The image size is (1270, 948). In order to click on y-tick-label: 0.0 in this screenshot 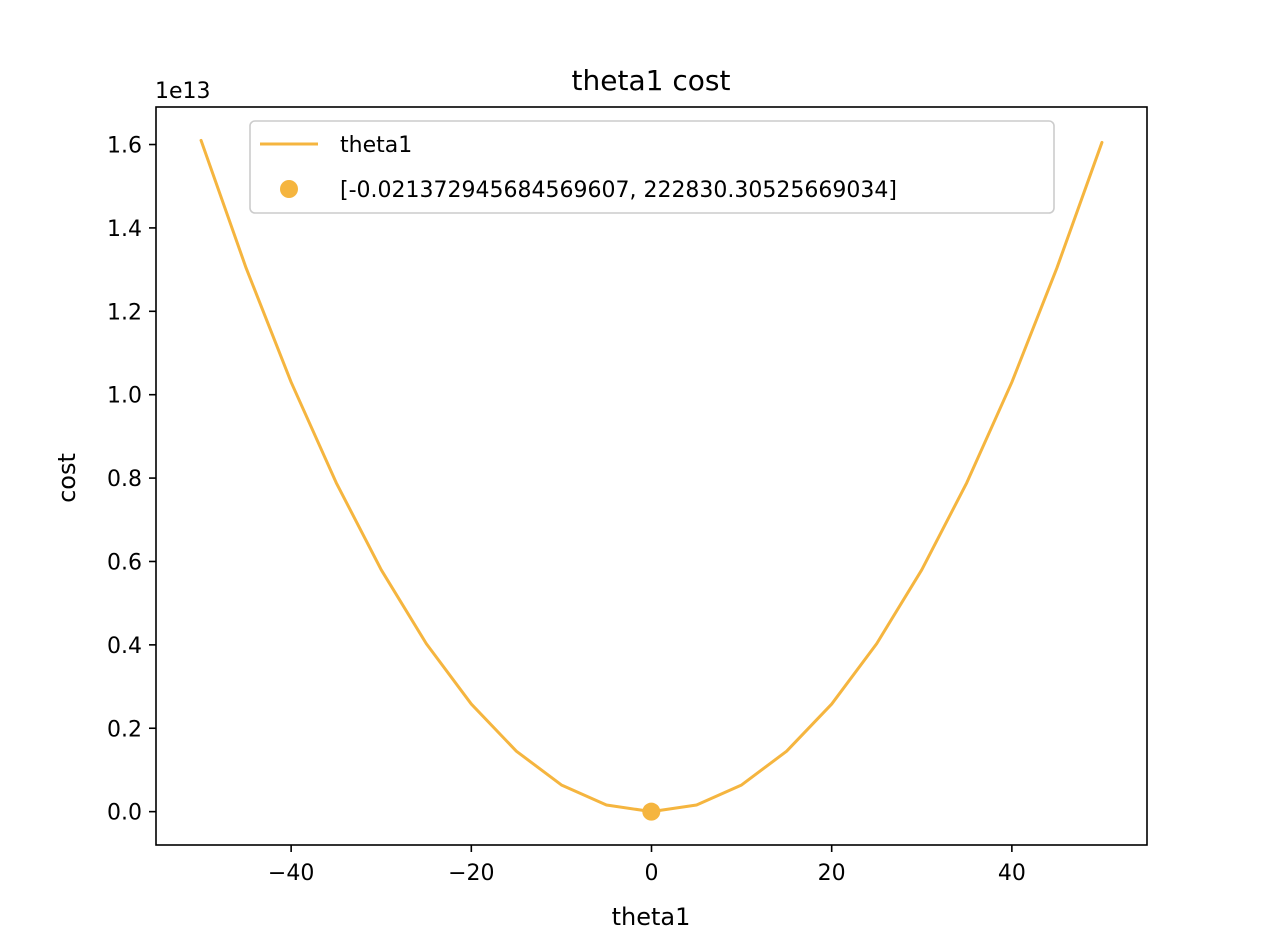, I will do `click(124, 813)`.